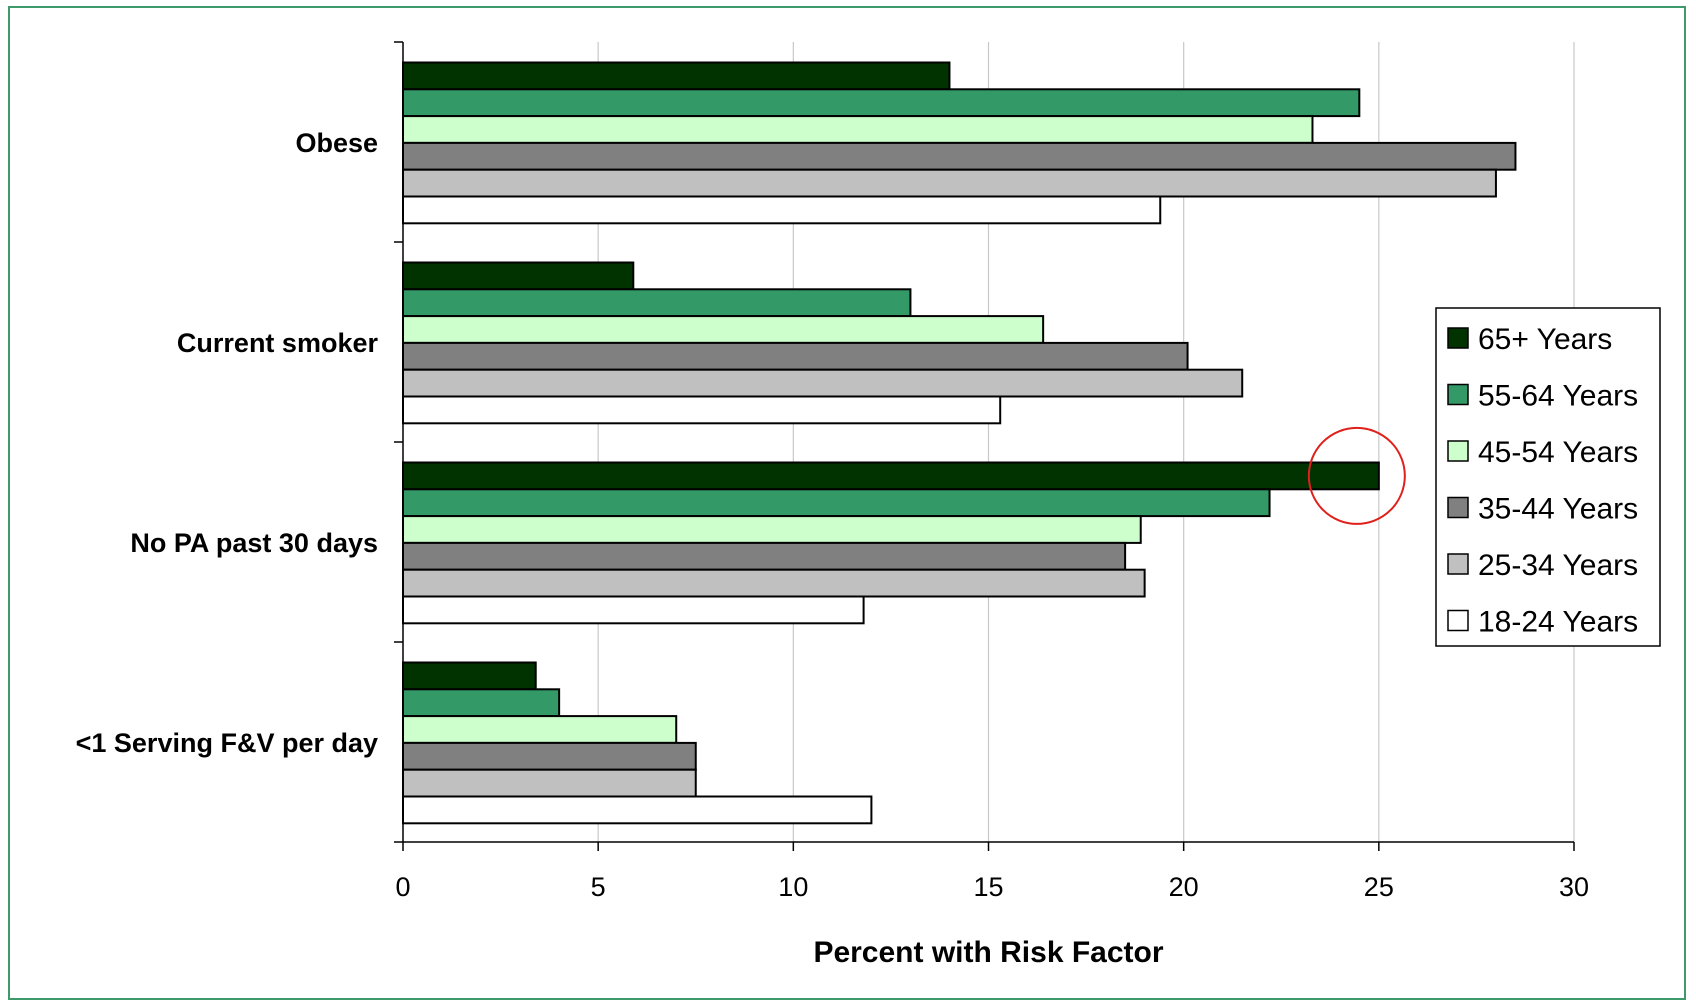 This screenshot has width=1696, height=1006. Describe the element at coordinates (1545, 339) in the screenshot. I see `legend-label: 65+ Years` at that location.